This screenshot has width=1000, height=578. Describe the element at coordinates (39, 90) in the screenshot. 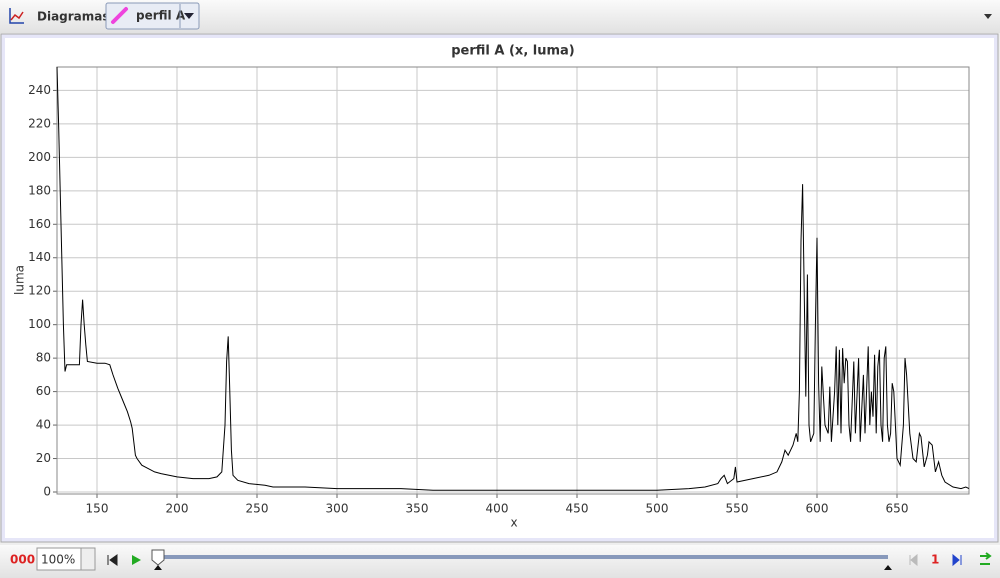

I see `y-tick-label: 240` at that location.